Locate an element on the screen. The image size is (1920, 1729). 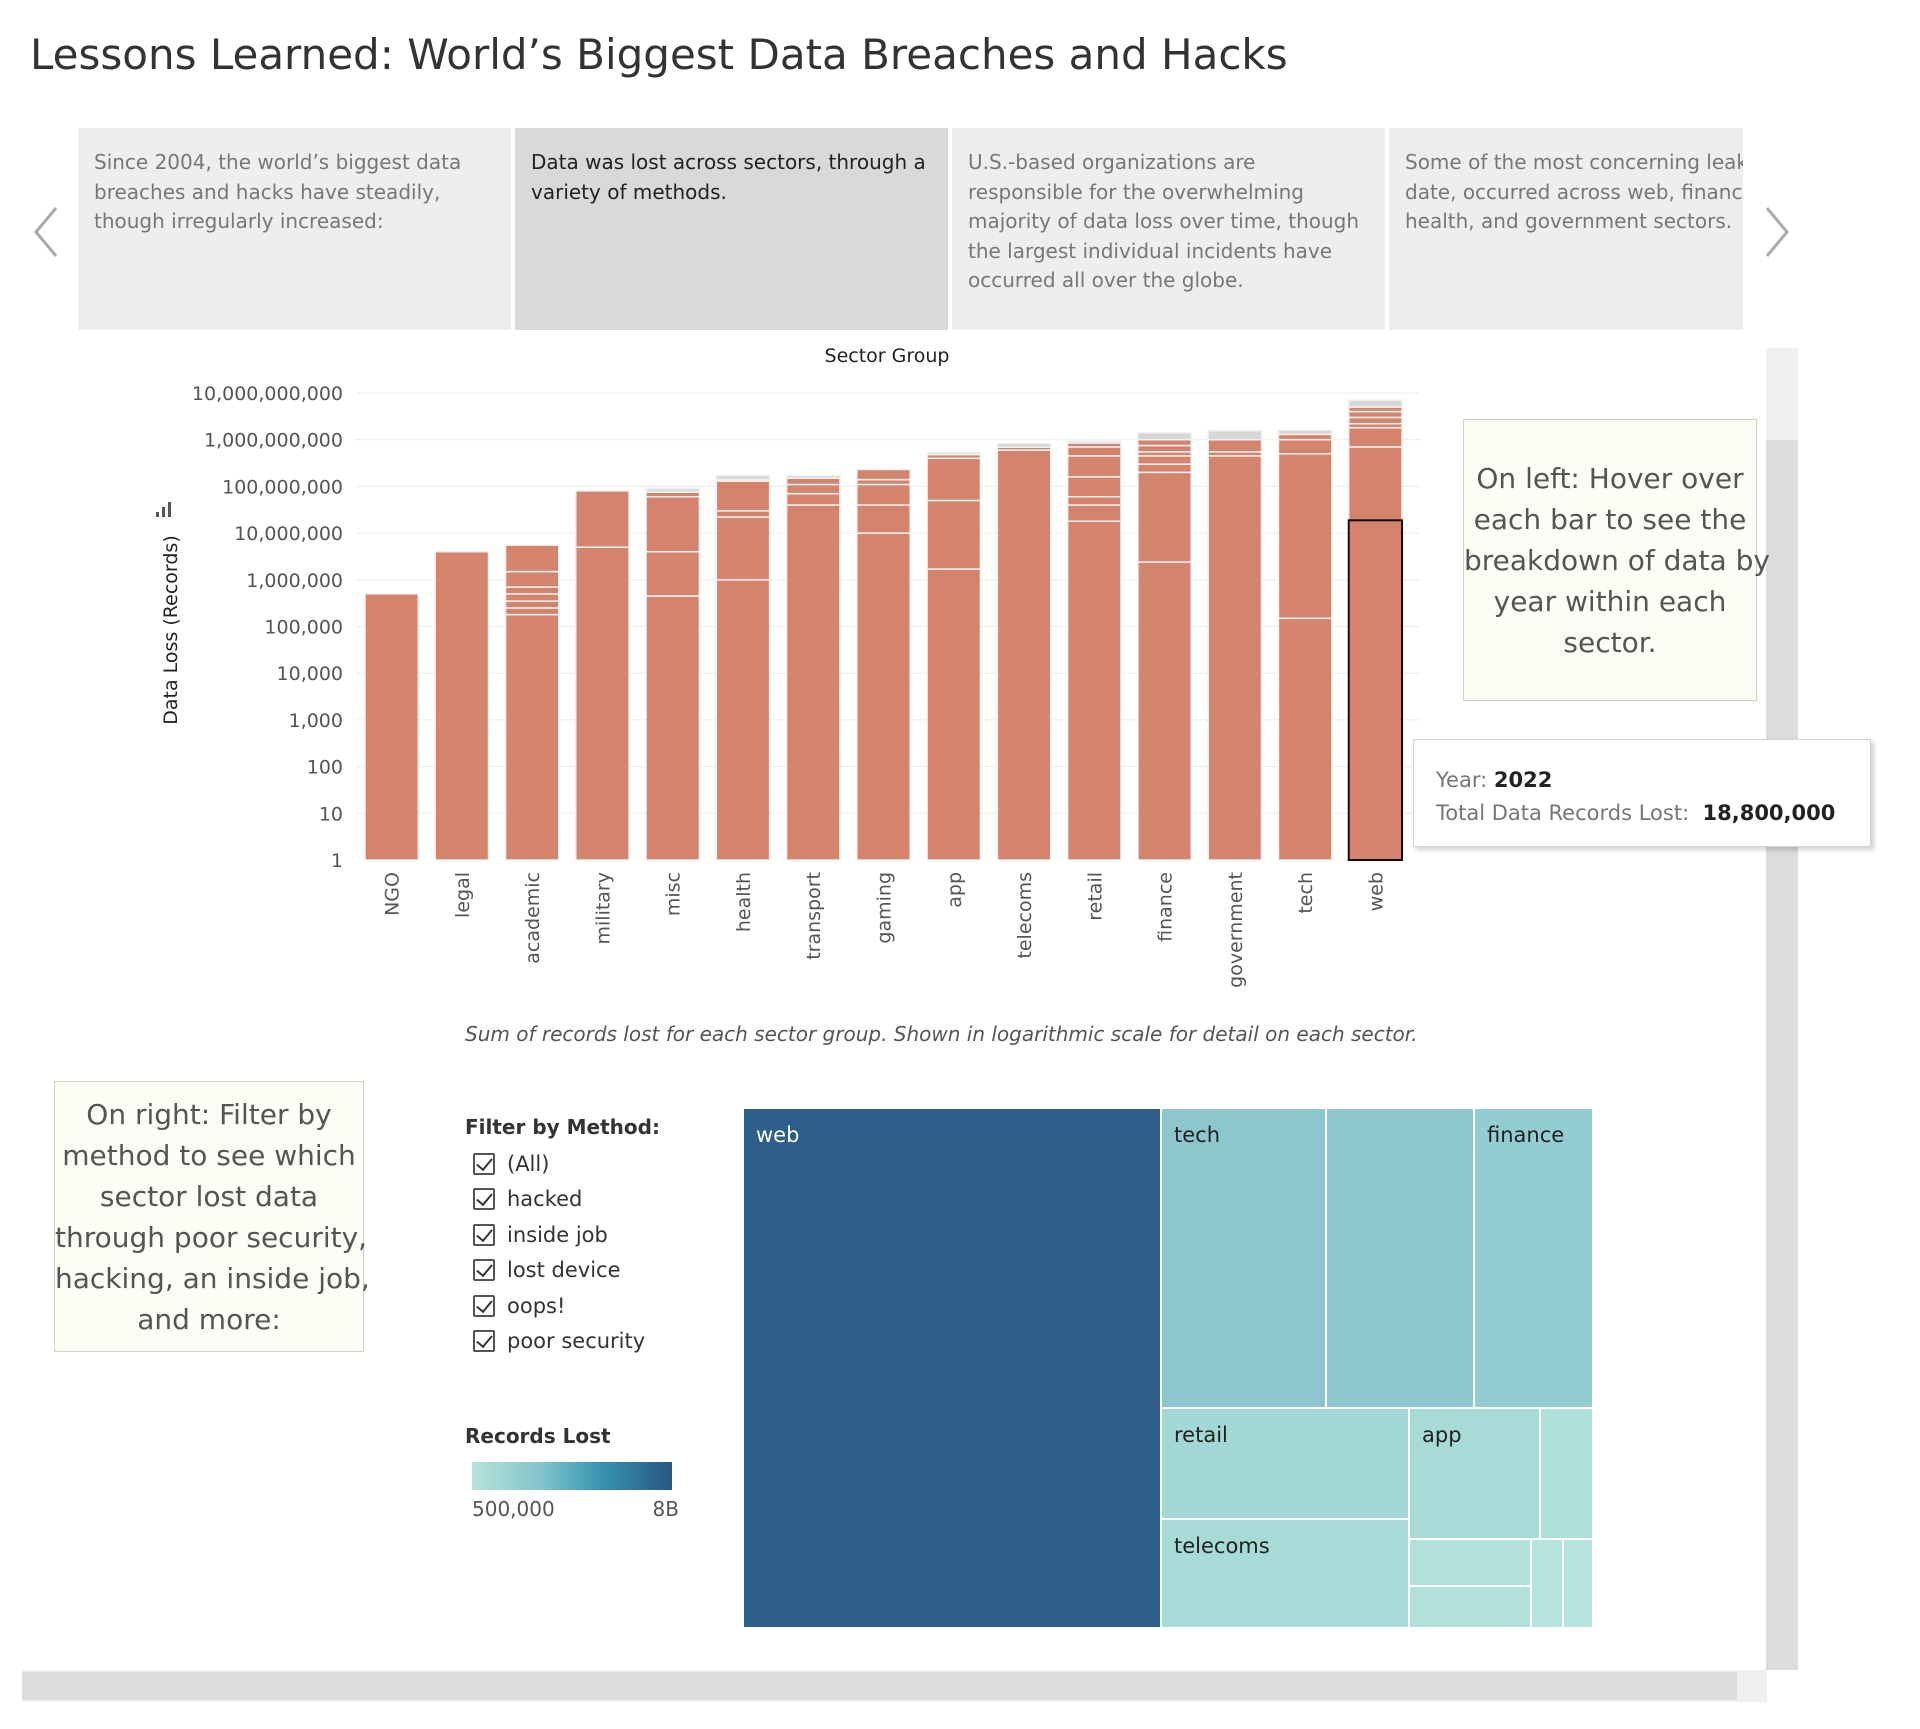
bar-military is located at coordinates (602, 675).